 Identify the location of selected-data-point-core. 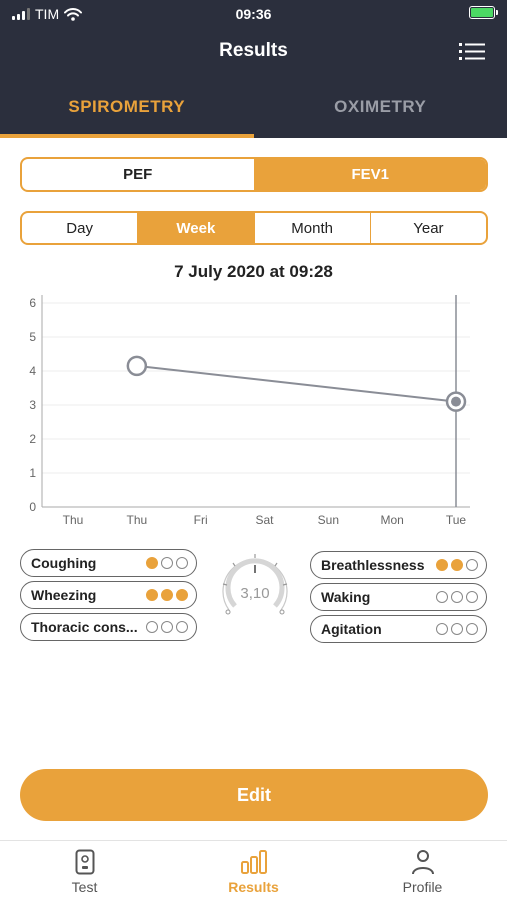
(456, 401).